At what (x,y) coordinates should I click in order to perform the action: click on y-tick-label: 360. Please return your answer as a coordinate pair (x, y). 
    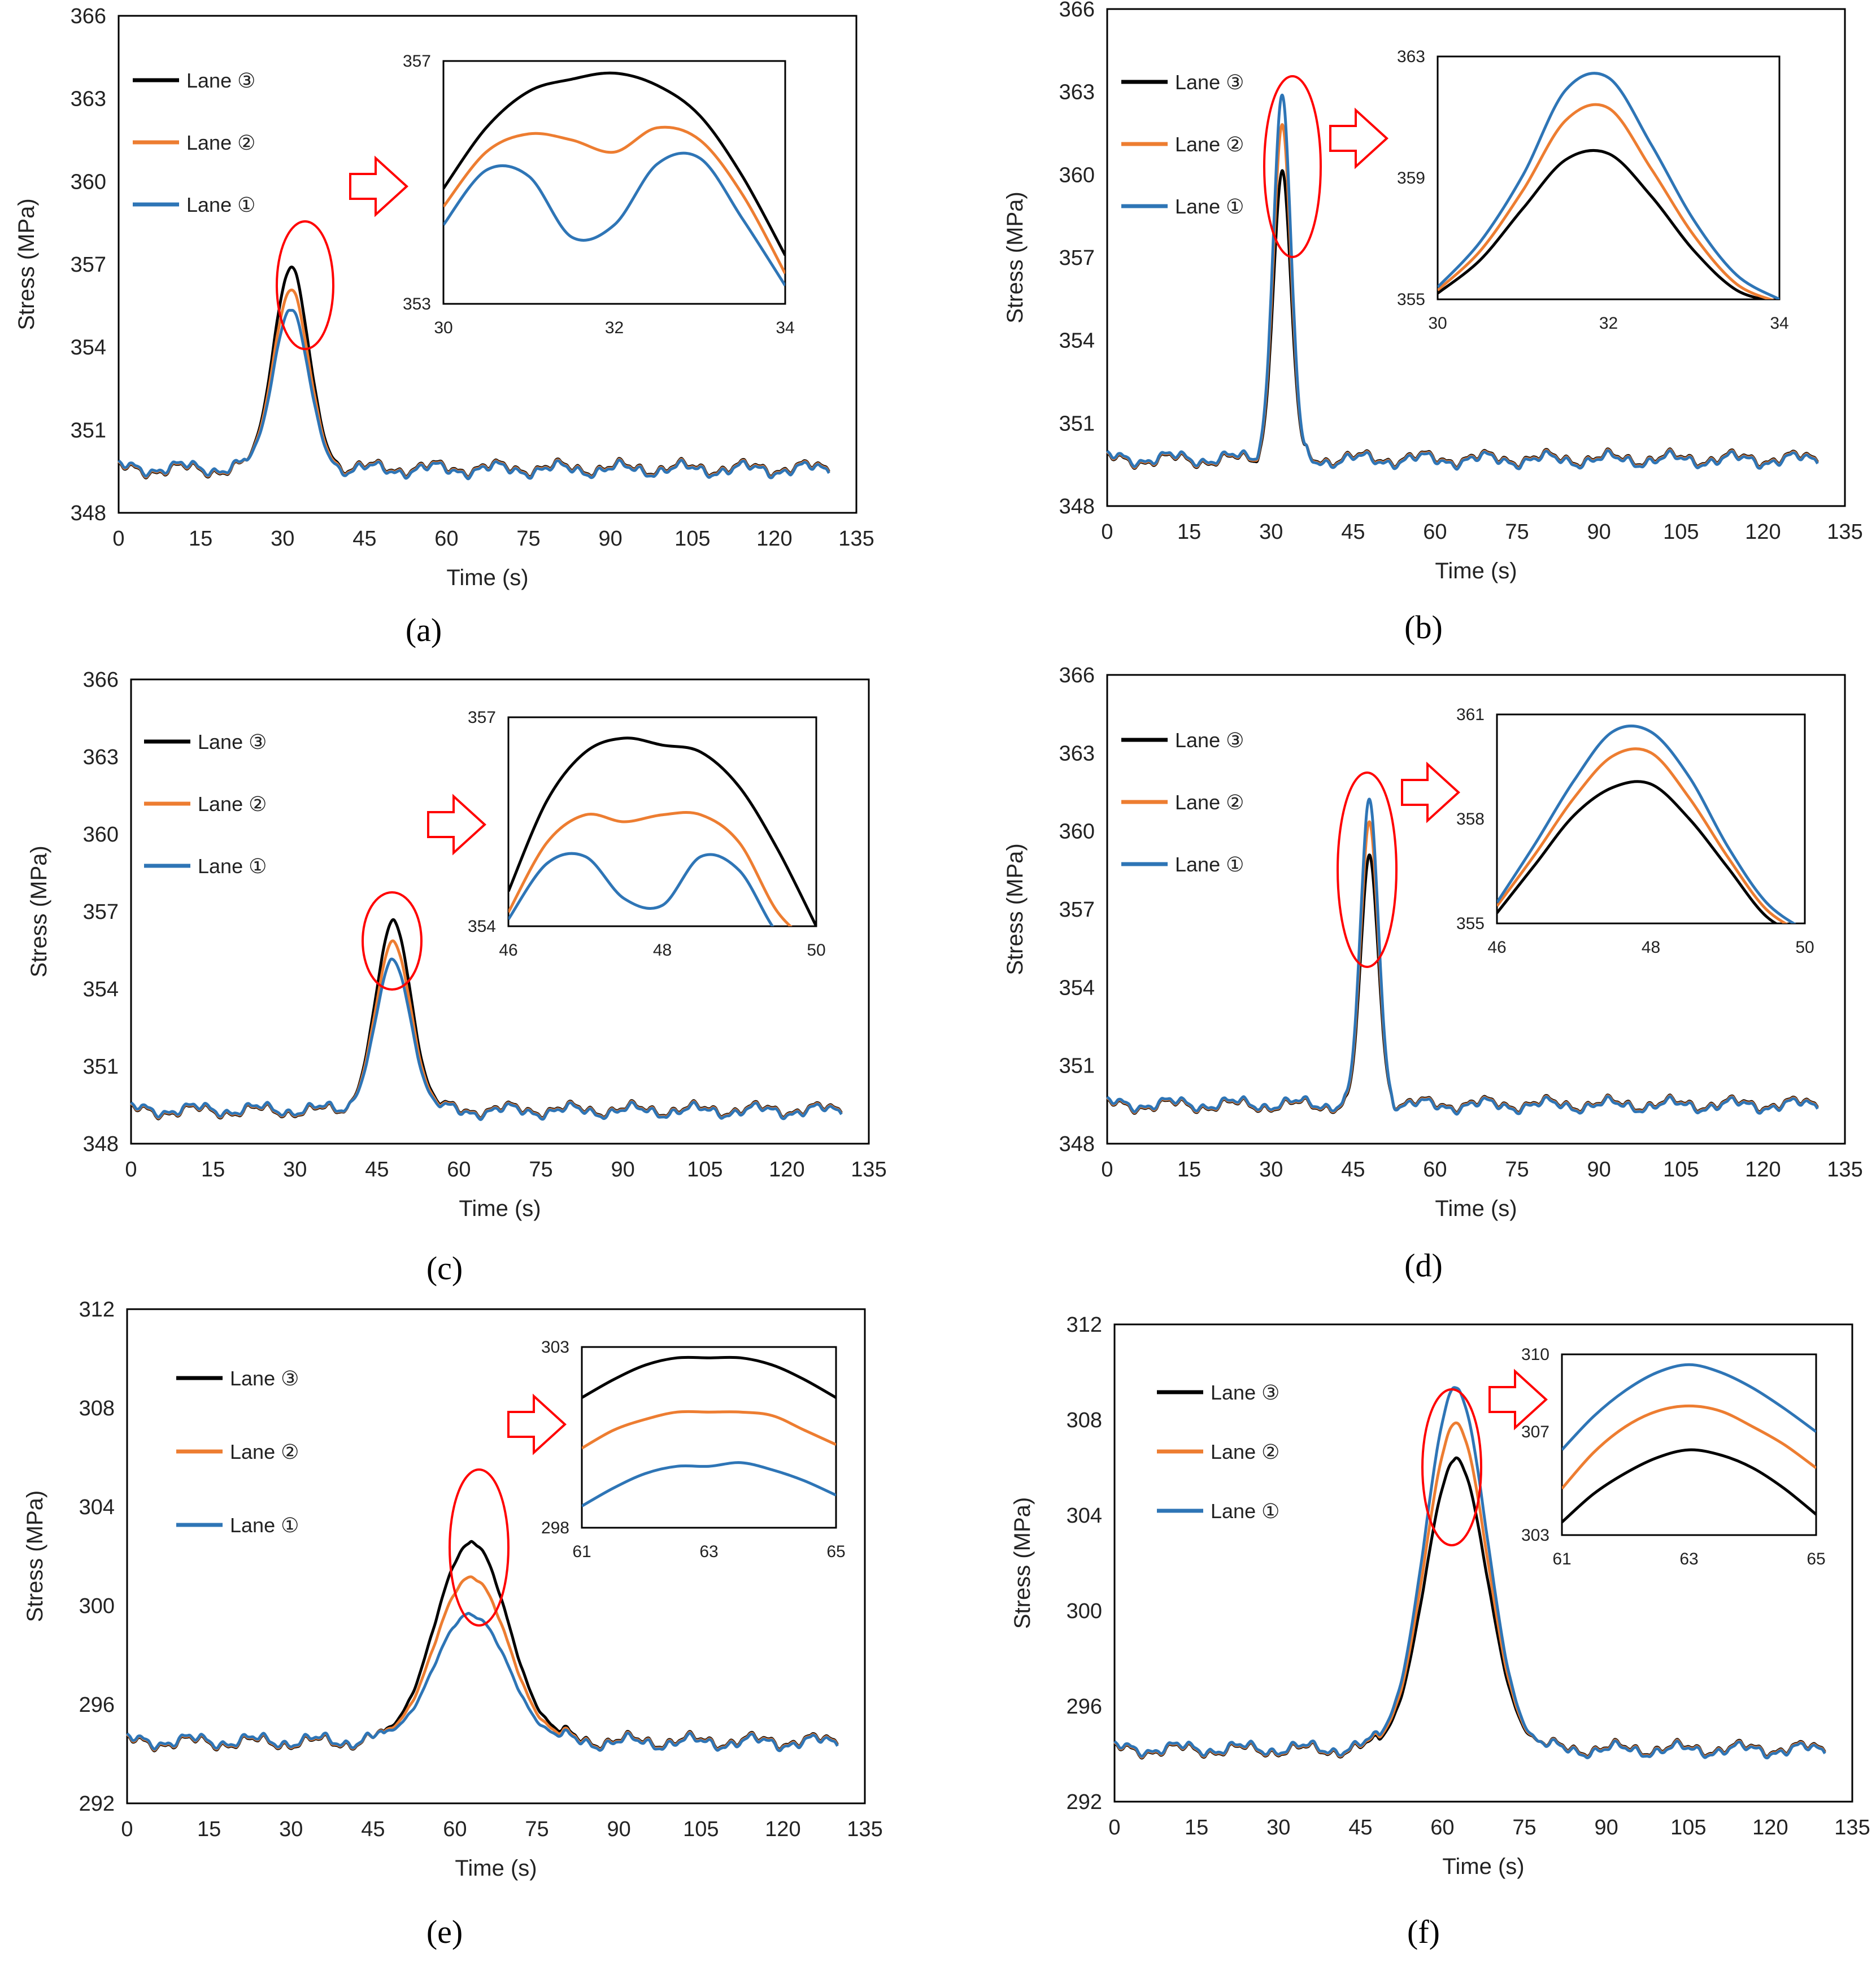
    Looking at the image, I should click on (1077, 175).